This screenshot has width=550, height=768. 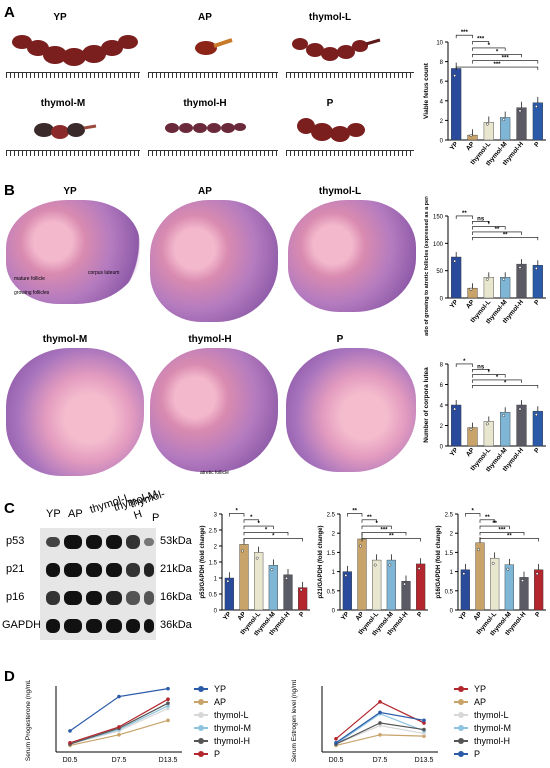 What do you see at coordinates (60, 17) in the screenshot?
I see `photo-label-yp: YP` at bounding box center [60, 17].